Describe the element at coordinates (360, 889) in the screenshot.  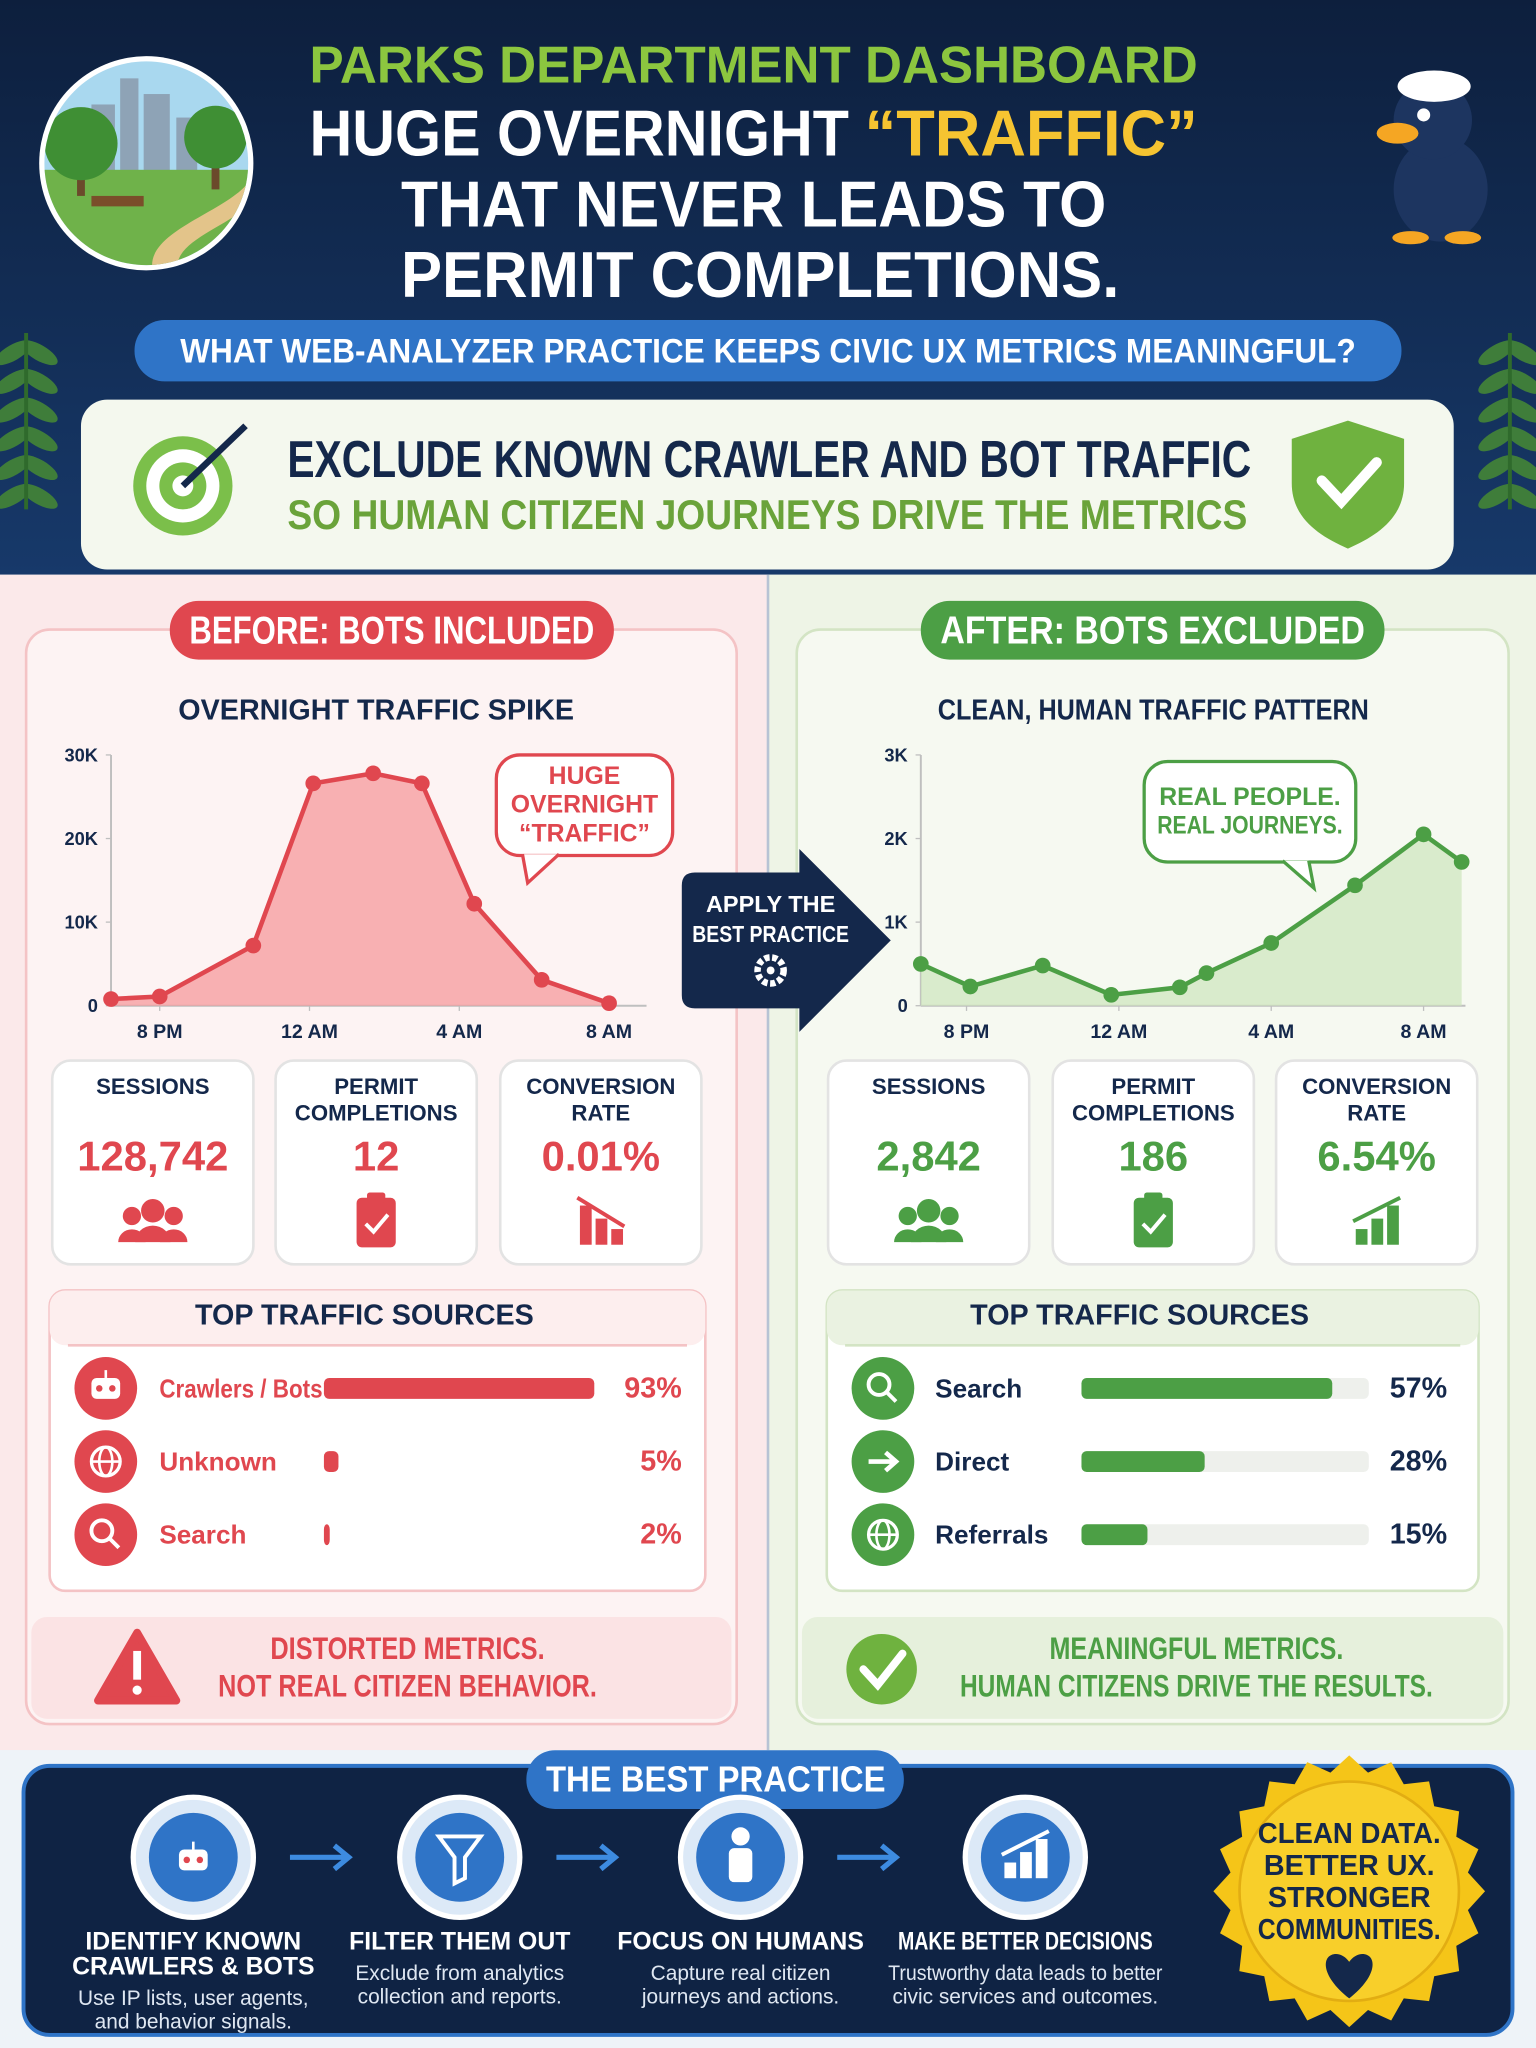
I see `area` at that location.